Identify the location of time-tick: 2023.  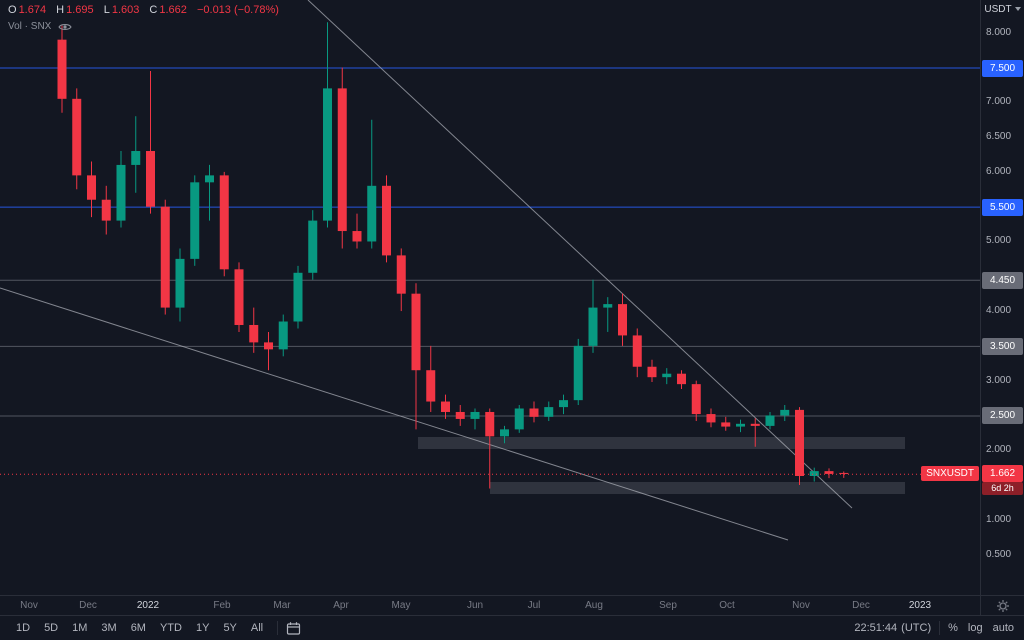
(920, 605).